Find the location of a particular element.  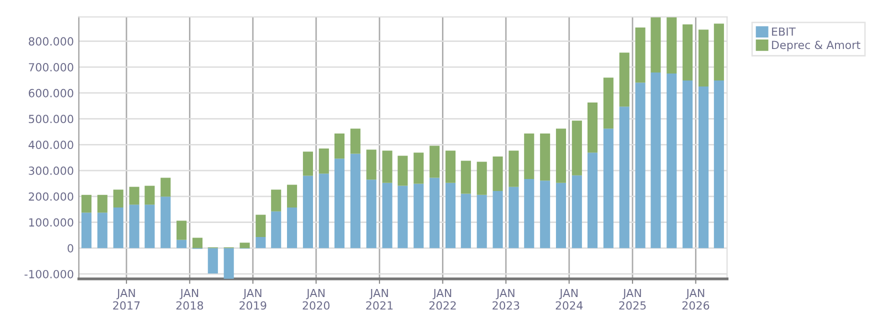

y-tick-label: 600.000 is located at coordinates (51, 93).